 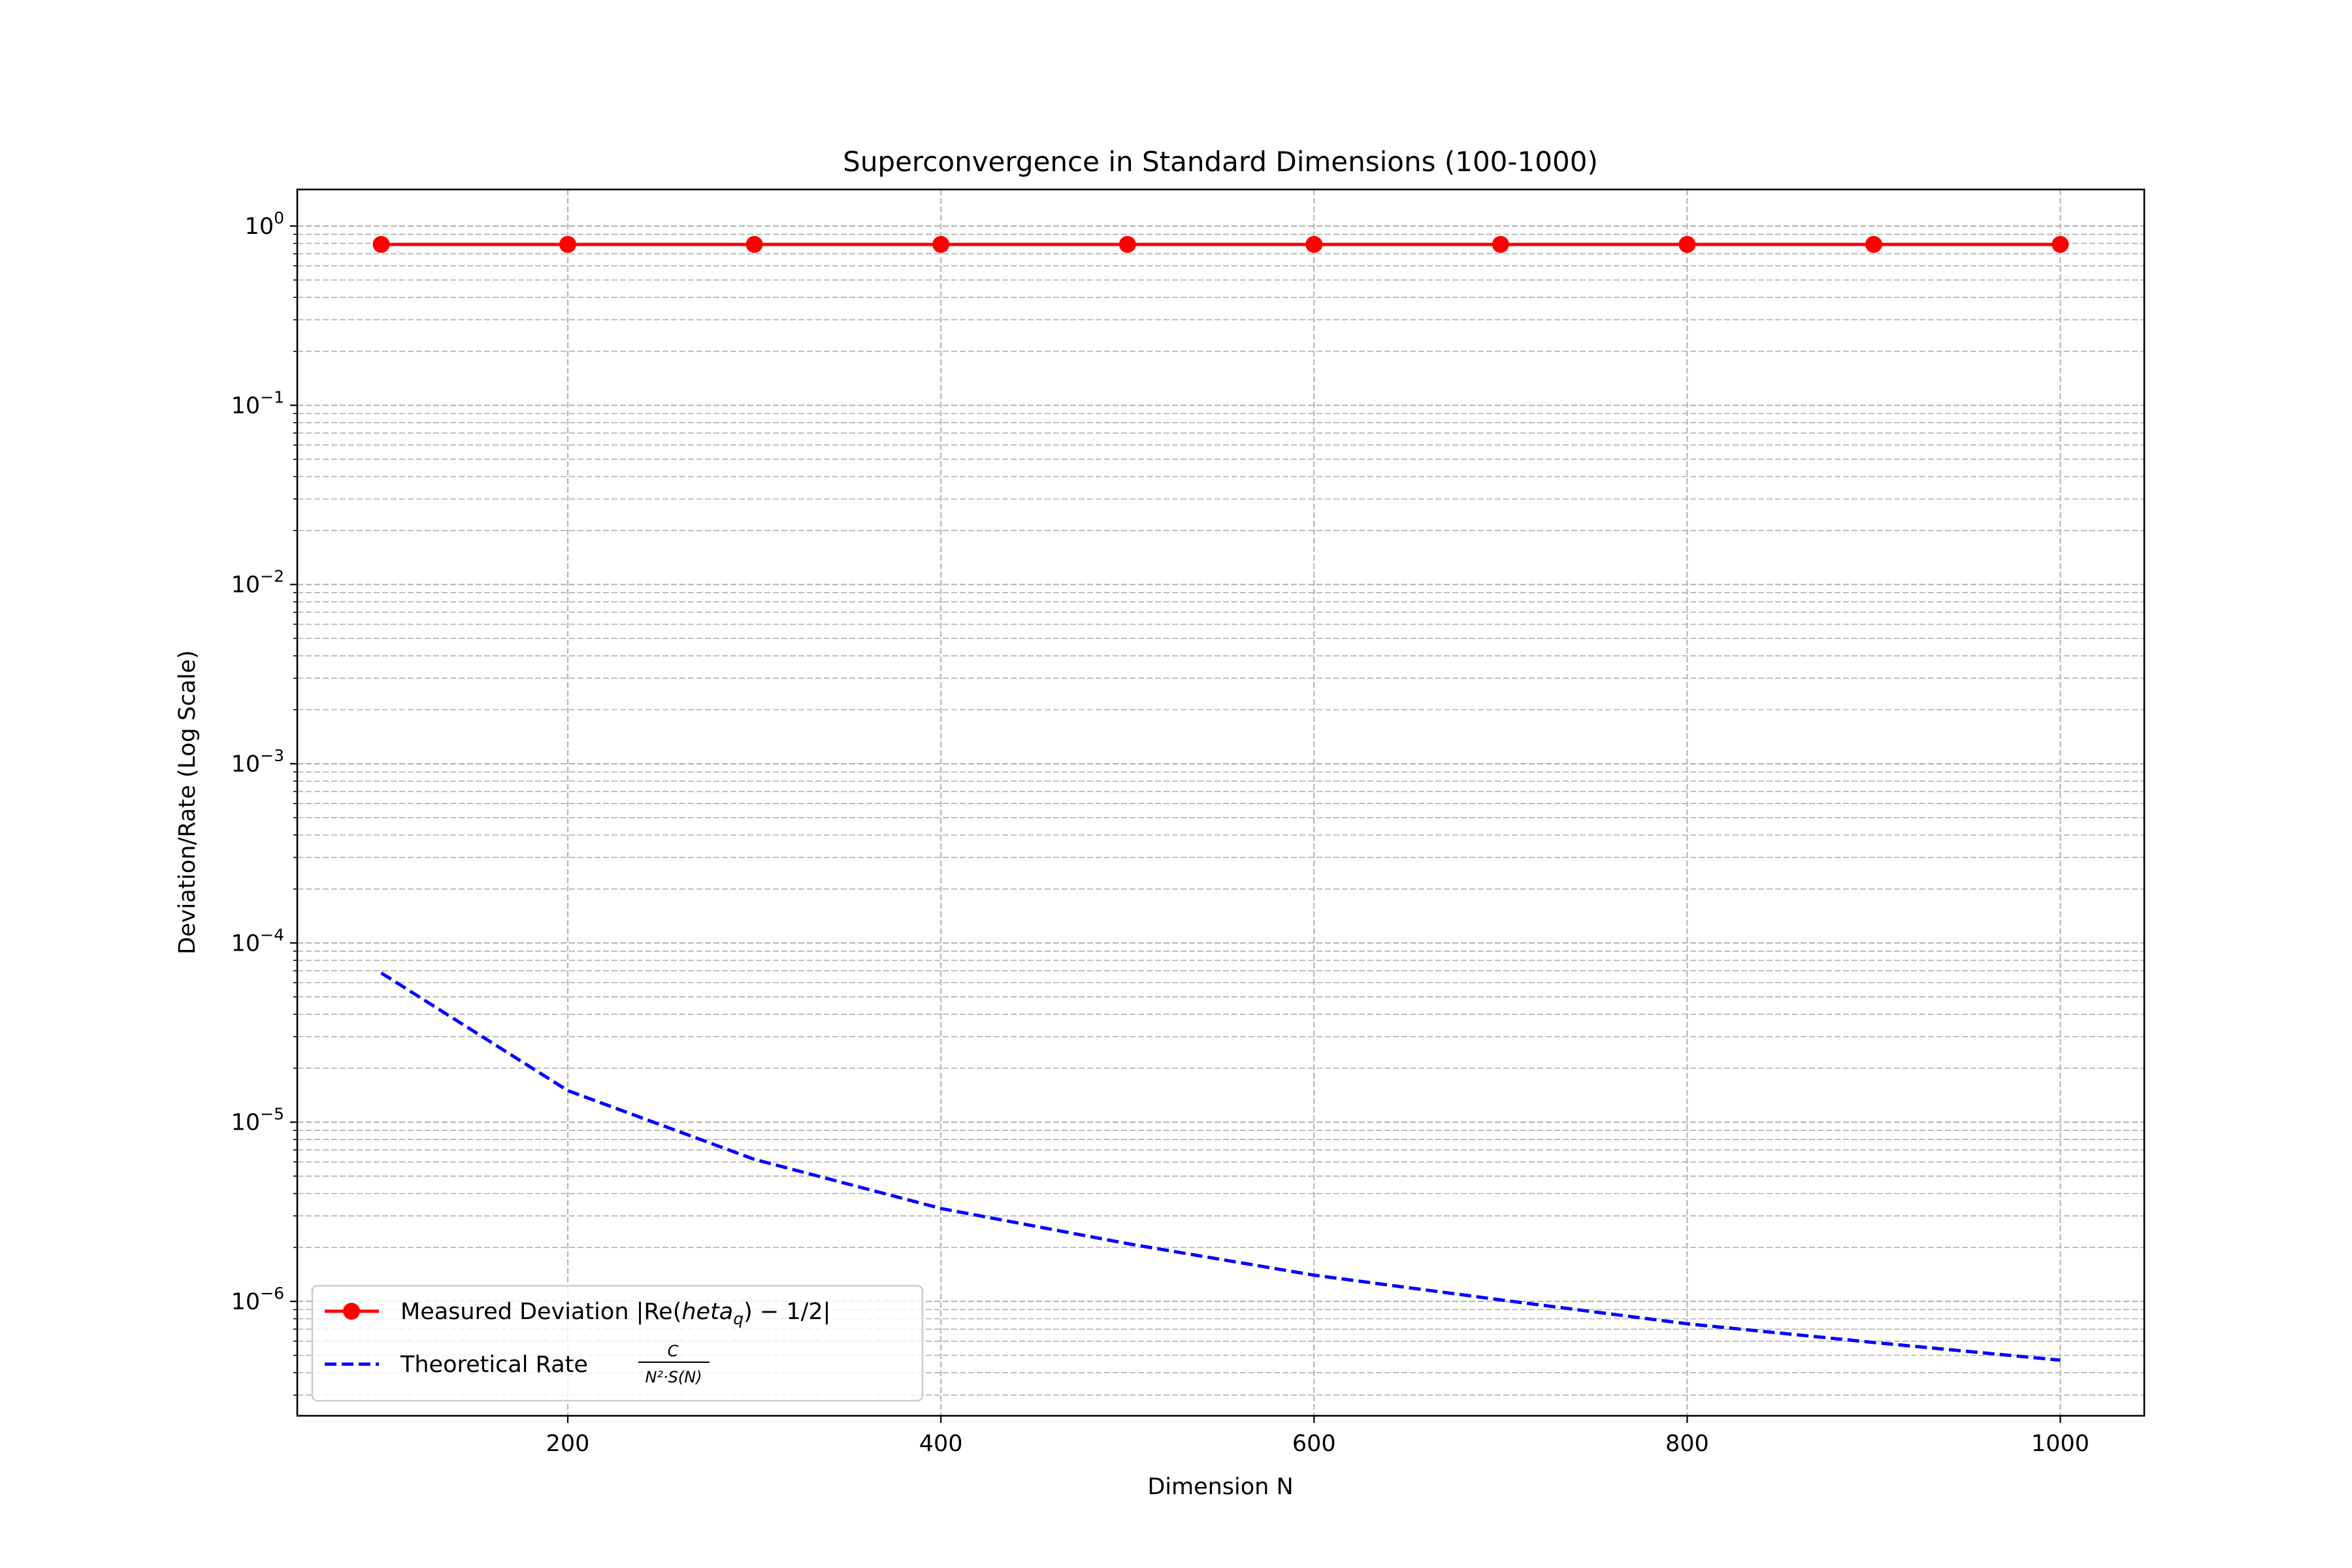 I want to click on y-tick-label-exponent: −1, so click(x=272, y=396).